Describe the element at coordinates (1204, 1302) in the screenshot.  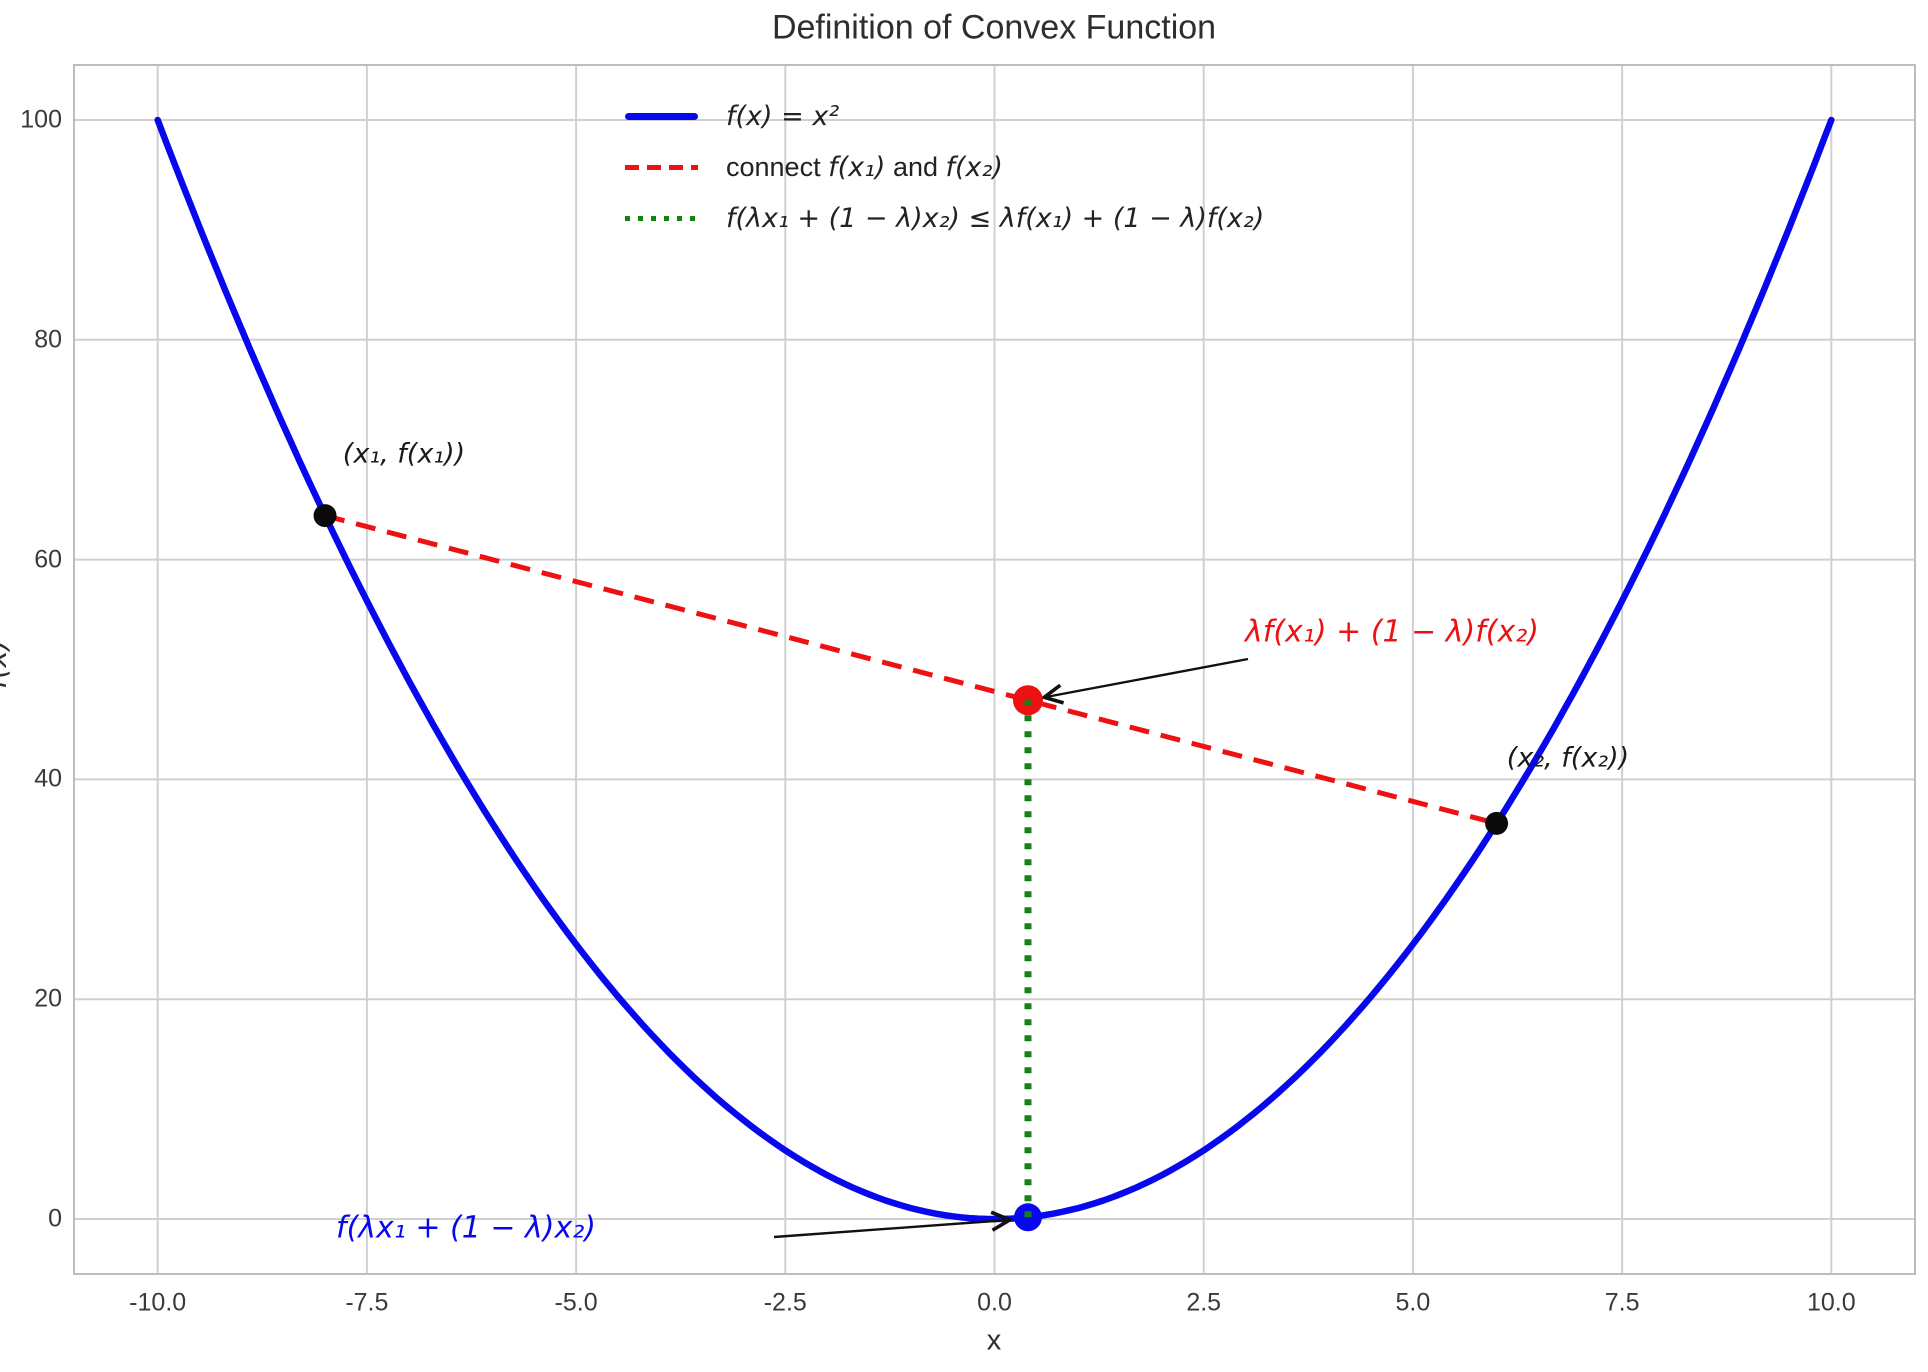
I see `x-tick-label: 2.5` at that location.